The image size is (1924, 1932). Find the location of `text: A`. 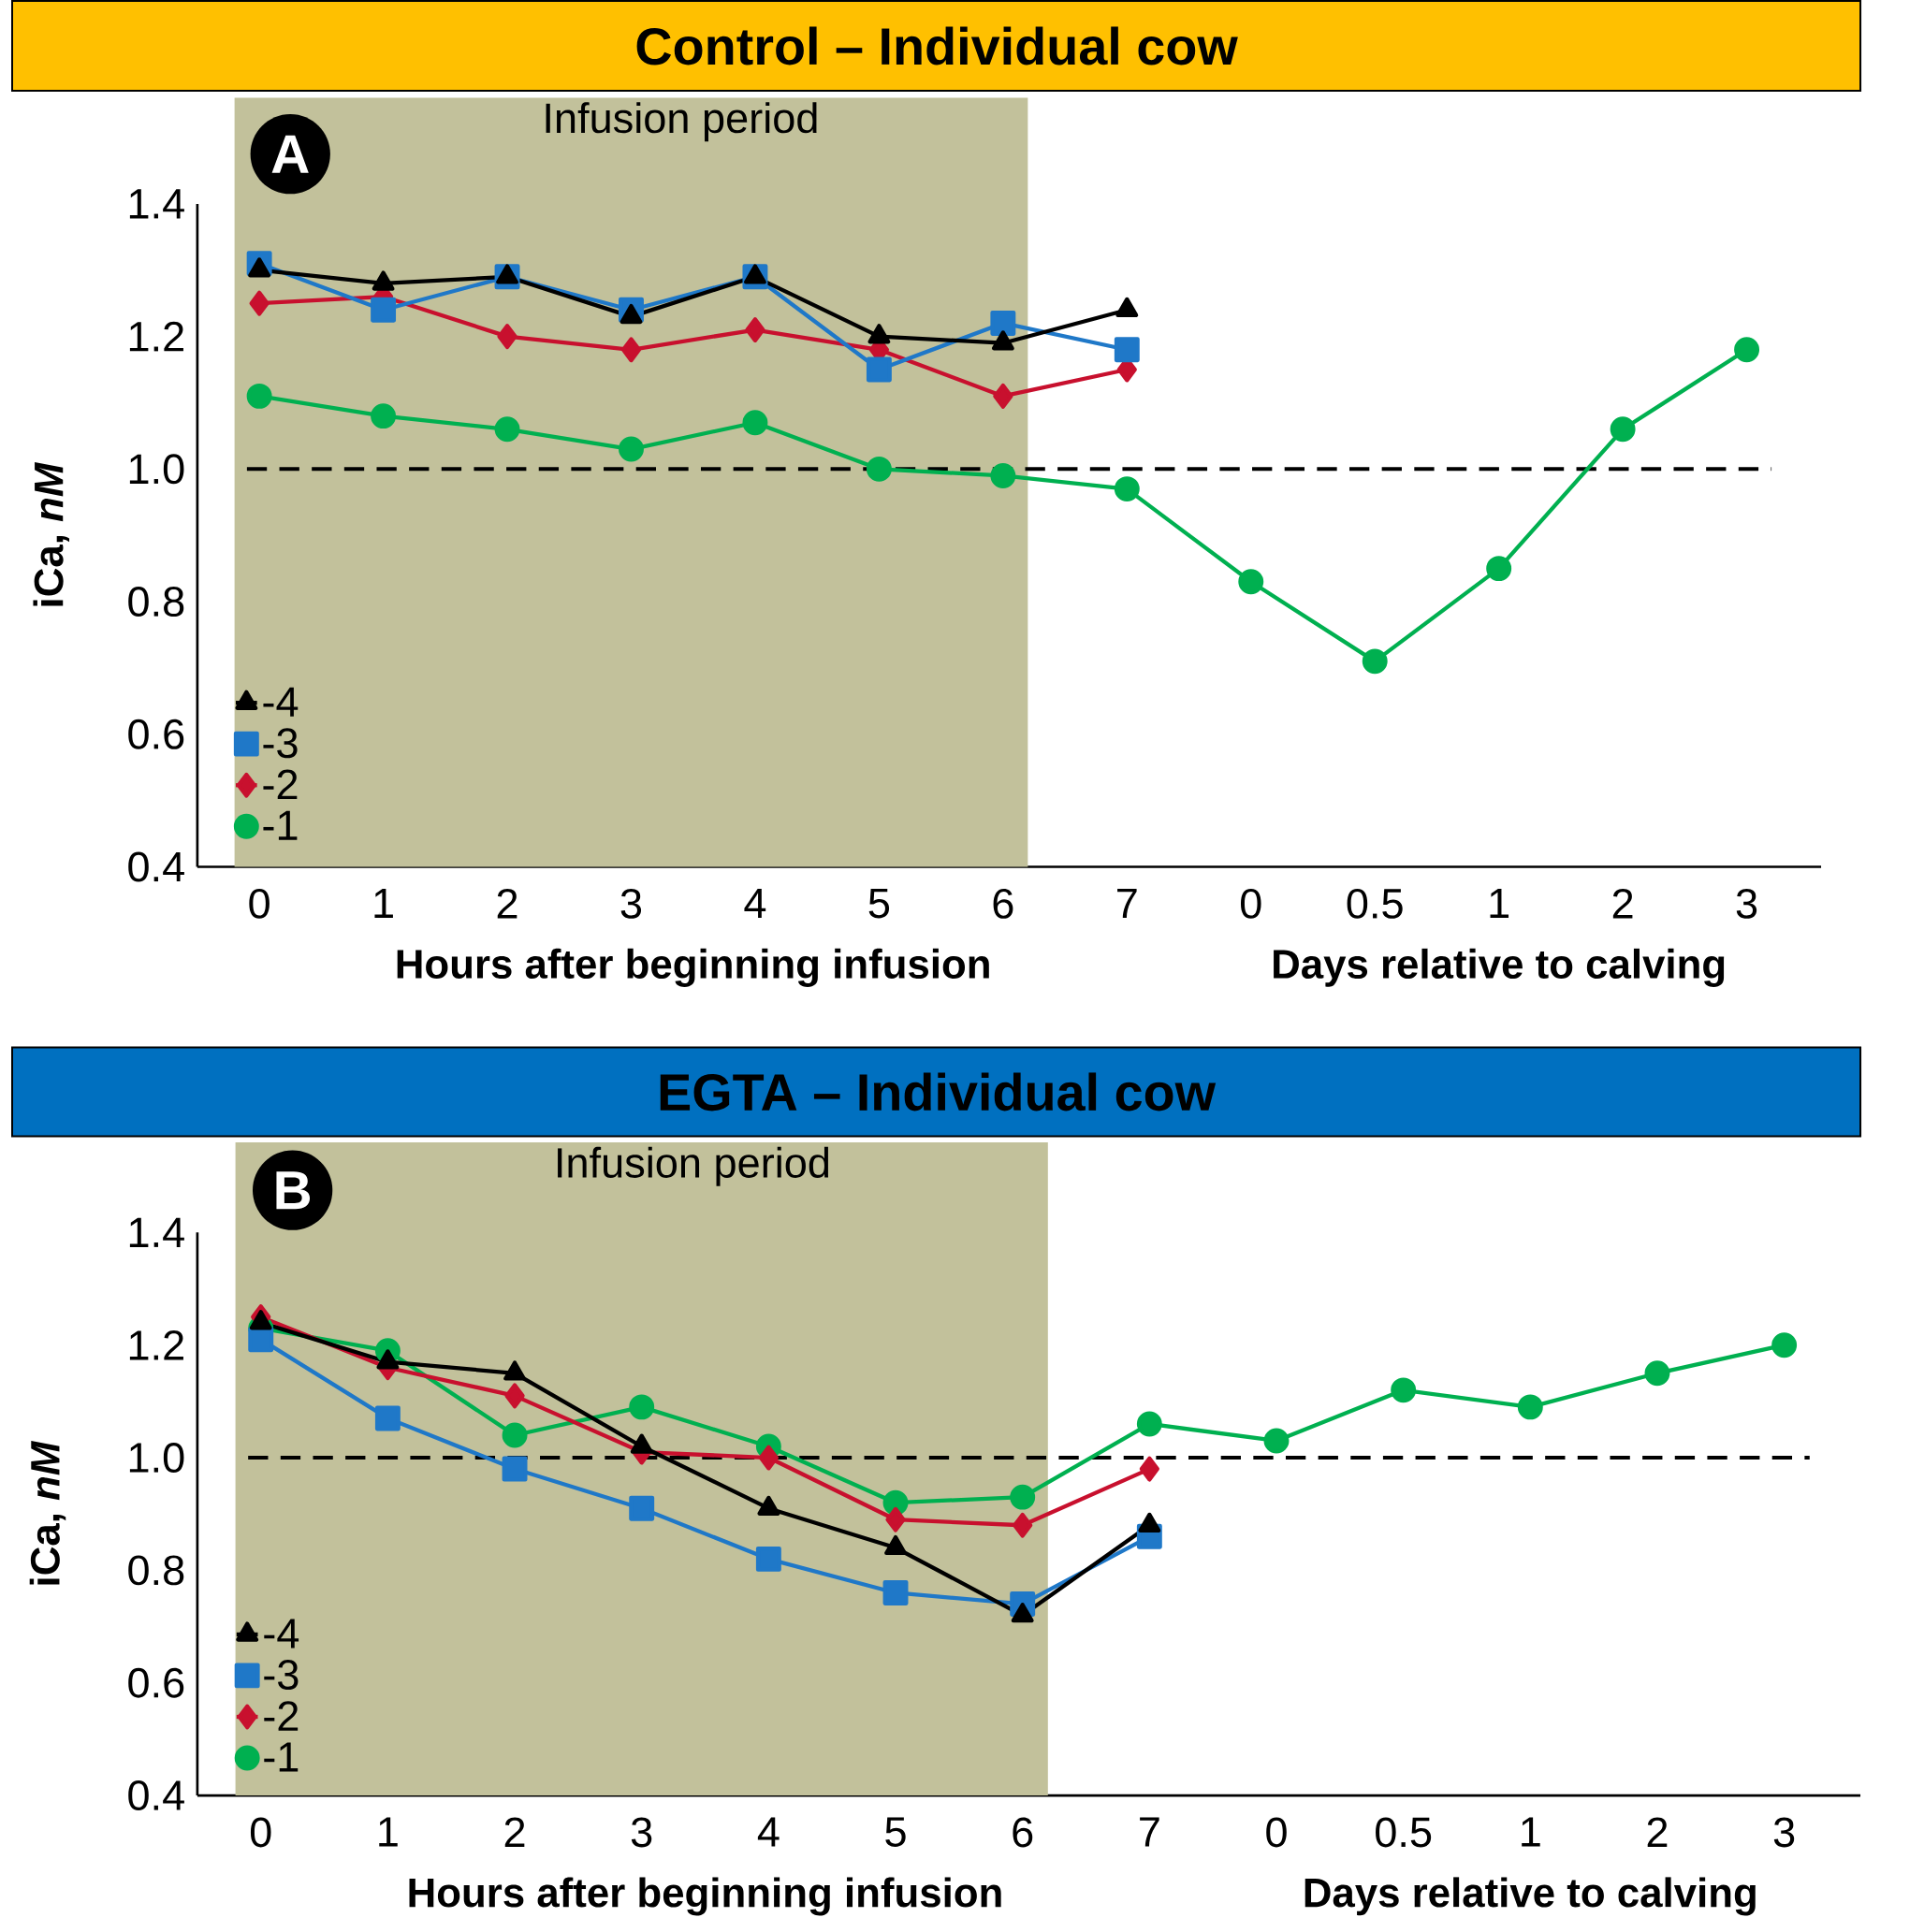

text: A is located at coordinates (290, 154).